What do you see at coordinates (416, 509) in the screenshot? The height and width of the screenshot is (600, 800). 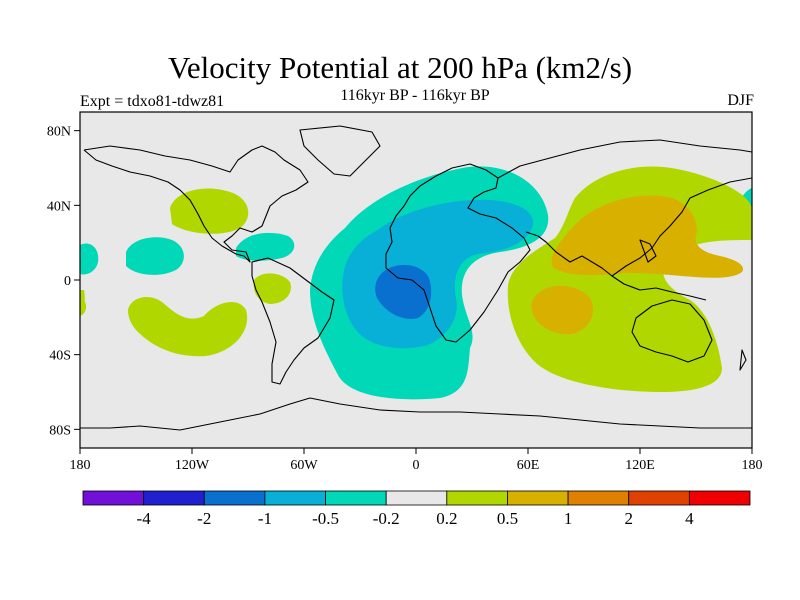 I see `colorbar: -4 -2 -1 -0.5 -0.2 0.2 0.5 1 2 4` at bounding box center [416, 509].